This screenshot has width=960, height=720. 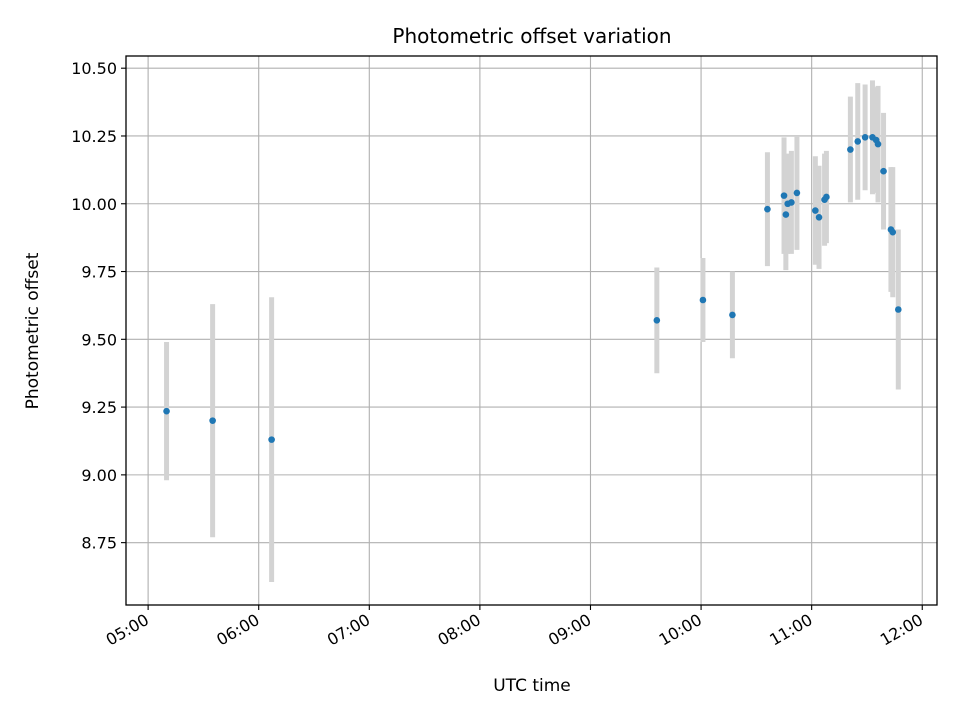 What do you see at coordinates (94, 204) in the screenshot?
I see `y-tick-label: 10.00` at bounding box center [94, 204].